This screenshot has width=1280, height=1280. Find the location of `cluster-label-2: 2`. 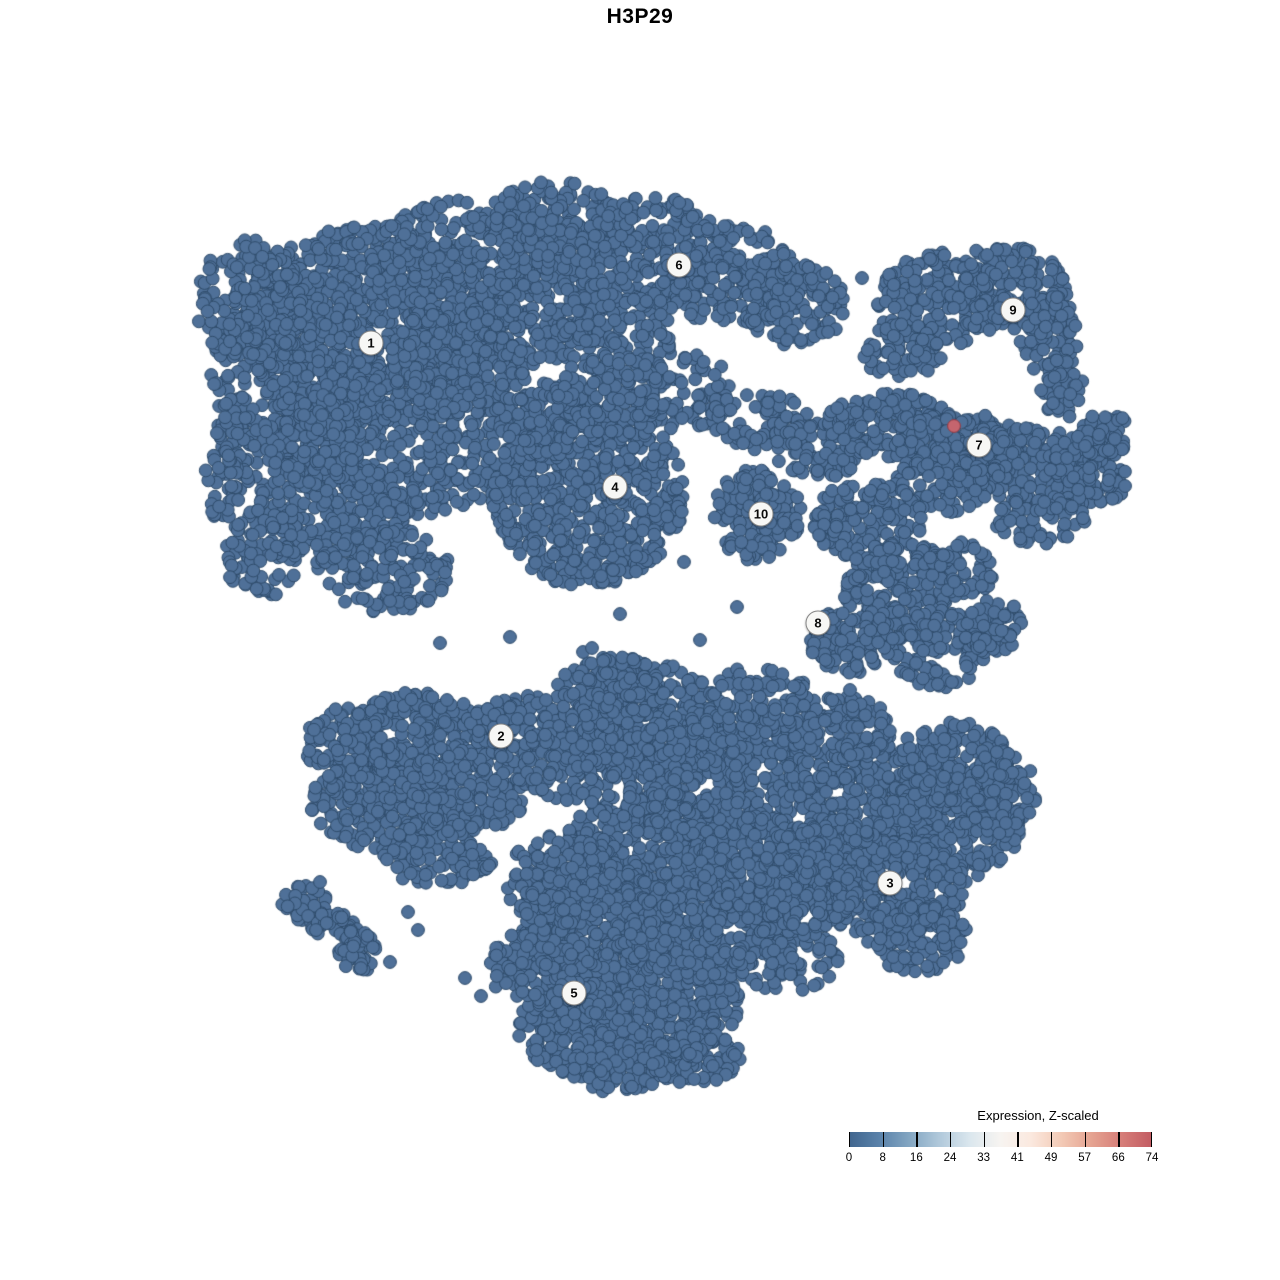

cluster-label-2: 2 is located at coordinates (501, 736).